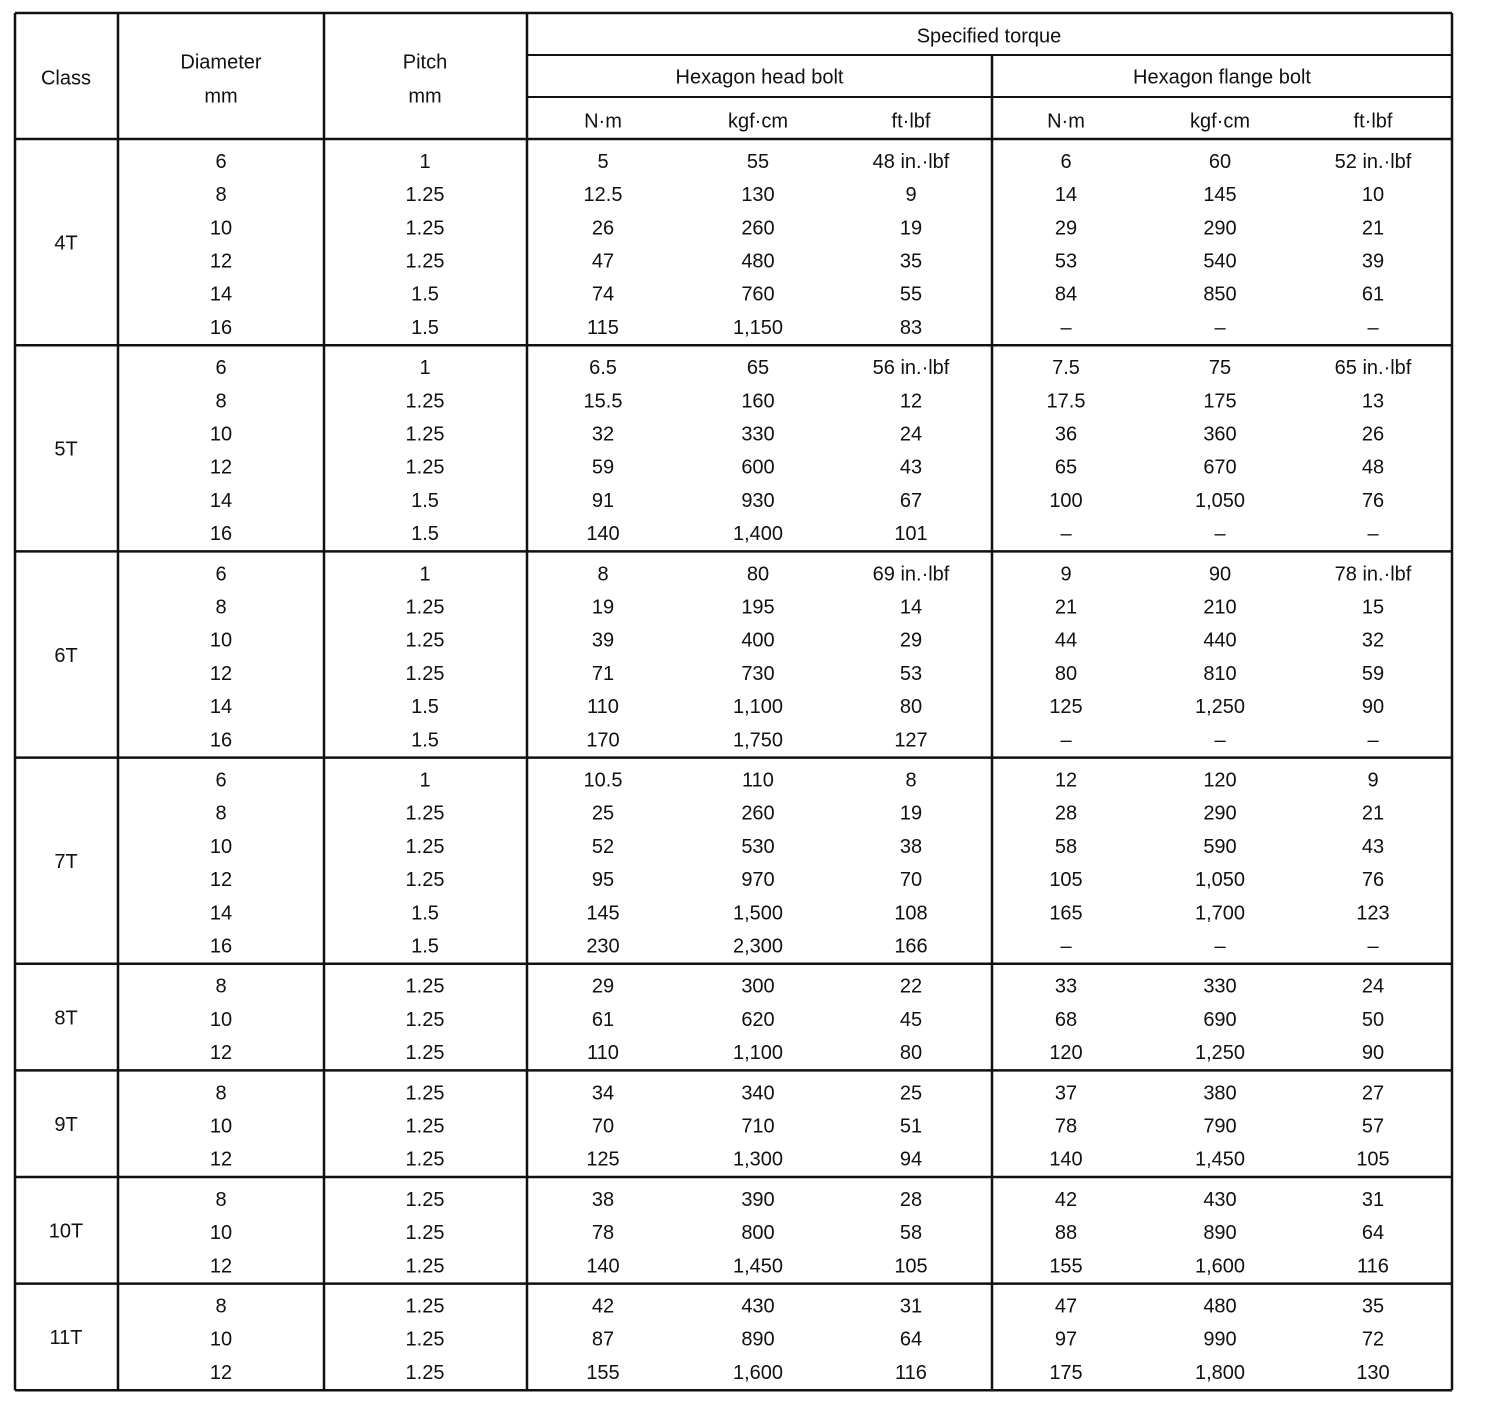 The image size is (1504, 1402). Describe the element at coordinates (1220, 501) in the screenshot. I see `cell: 1,050` at that location.